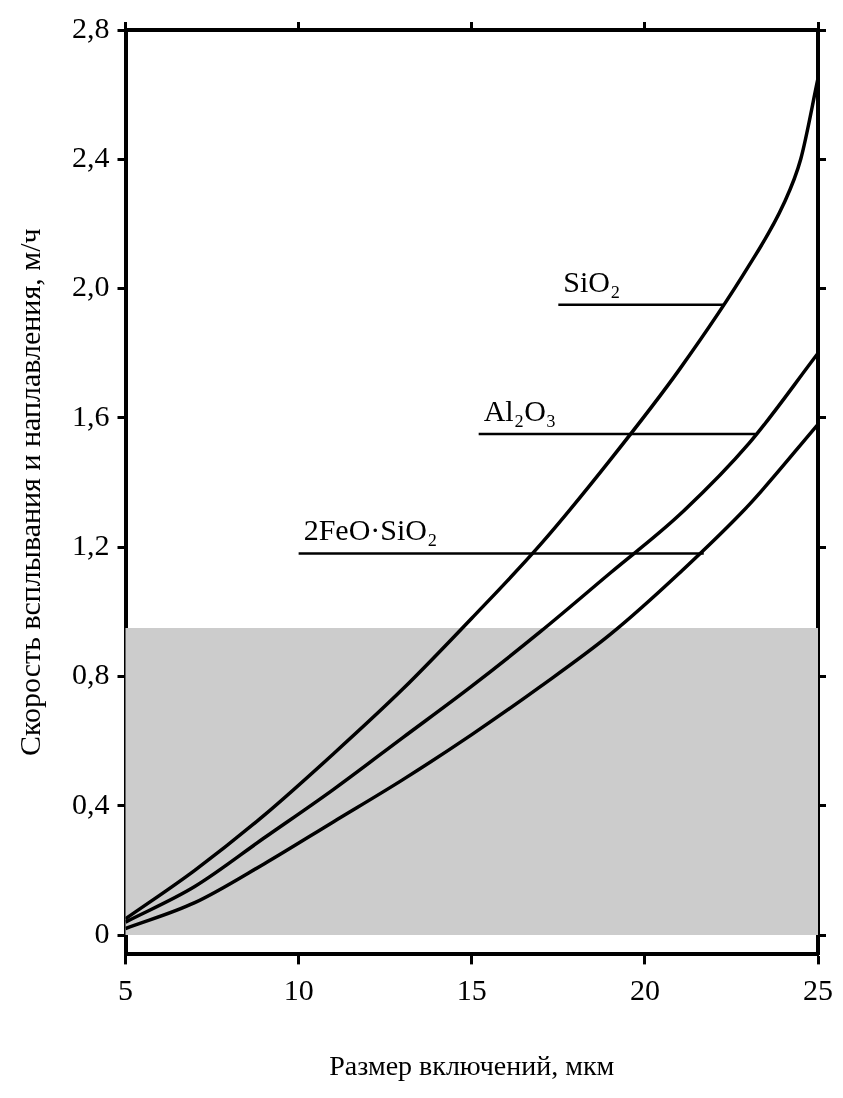 The image size is (843, 1098). What do you see at coordinates (592, 281) in the screenshot?
I see `annotation: SiO₂` at bounding box center [592, 281].